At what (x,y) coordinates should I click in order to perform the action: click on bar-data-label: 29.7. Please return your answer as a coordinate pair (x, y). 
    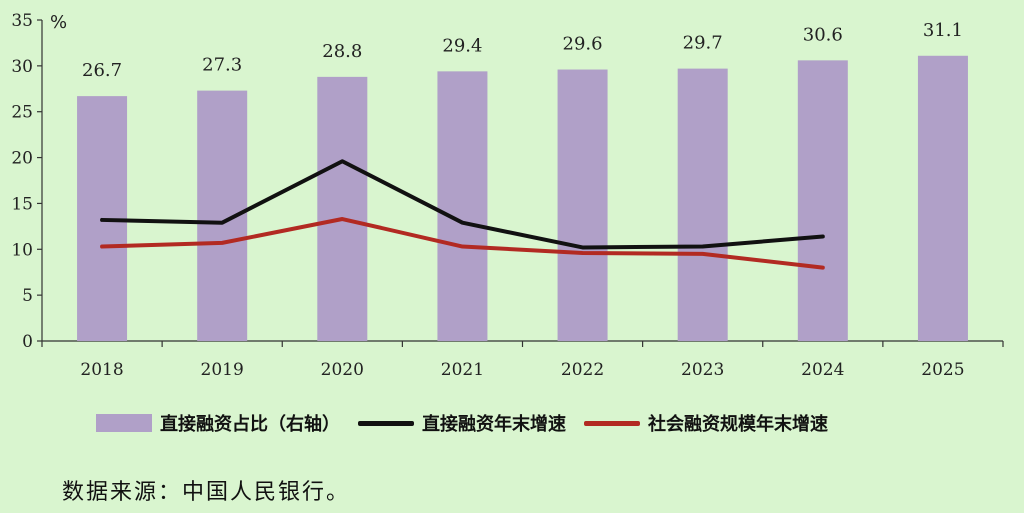
    Looking at the image, I should click on (703, 43).